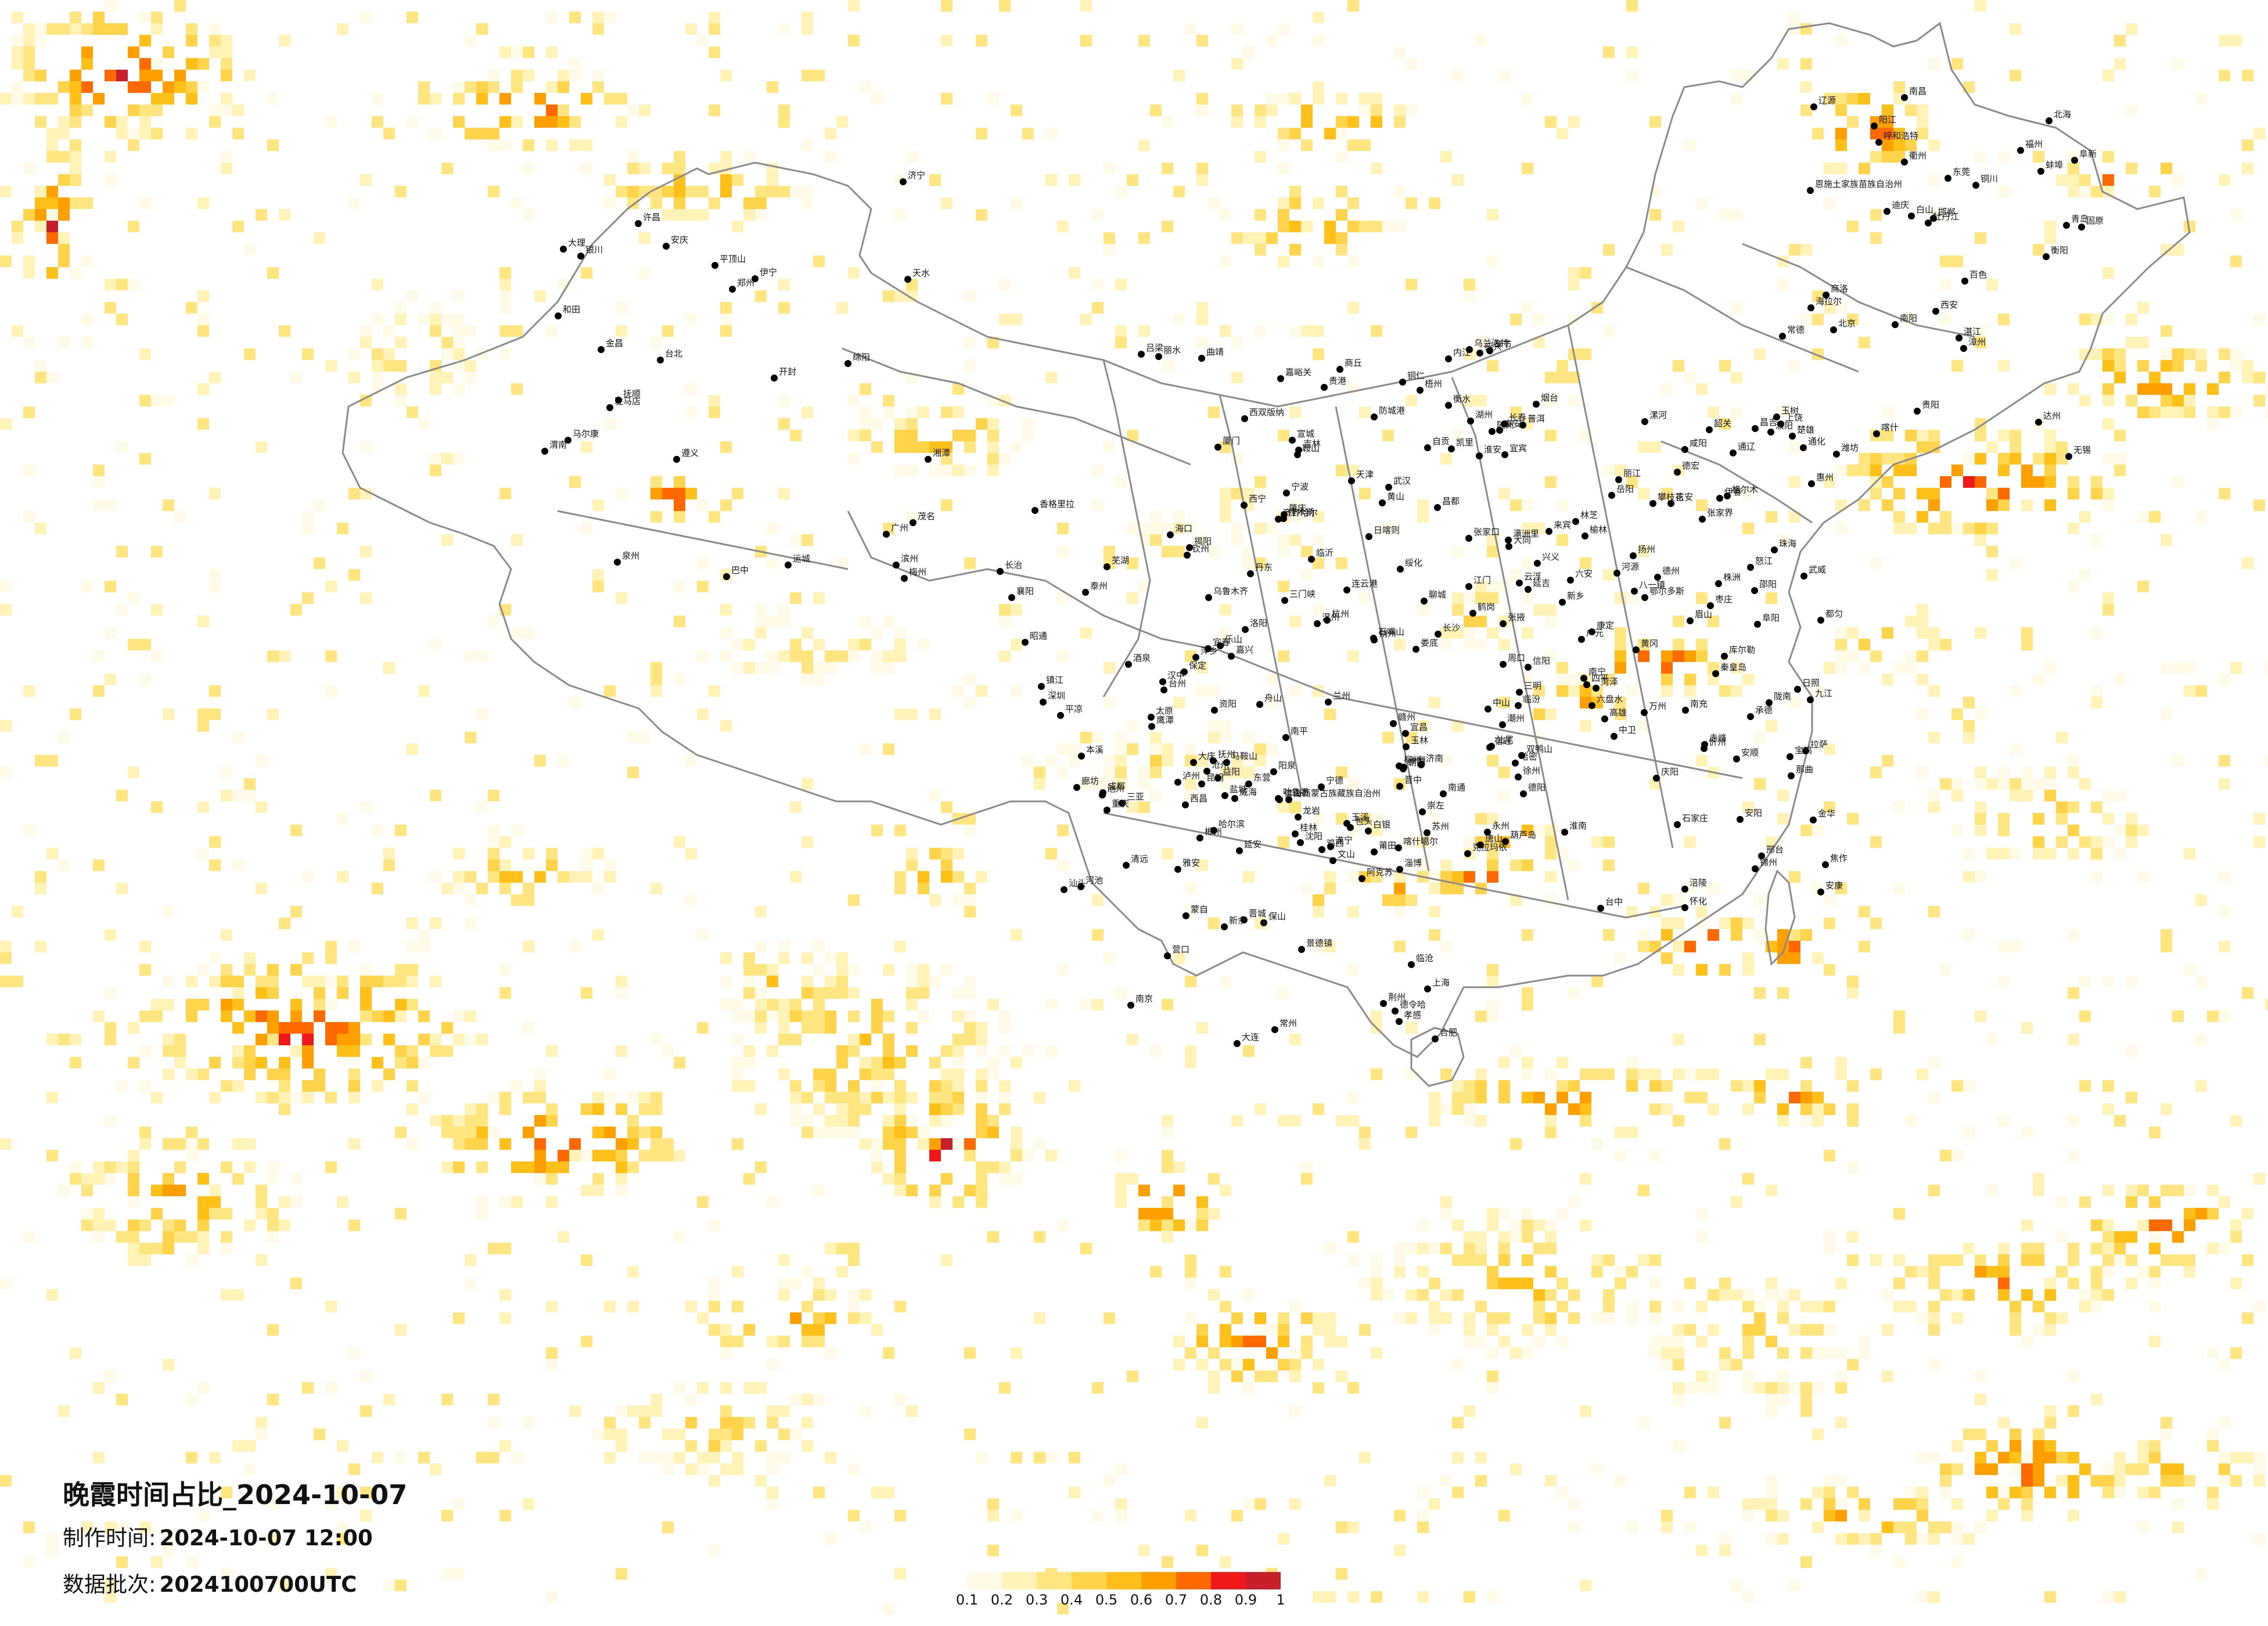 Image resolution: width=2268 pixels, height=1626 pixels. Describe the element at coordinates (1033, 581) in the screenshot. I see `province-line` at that location.